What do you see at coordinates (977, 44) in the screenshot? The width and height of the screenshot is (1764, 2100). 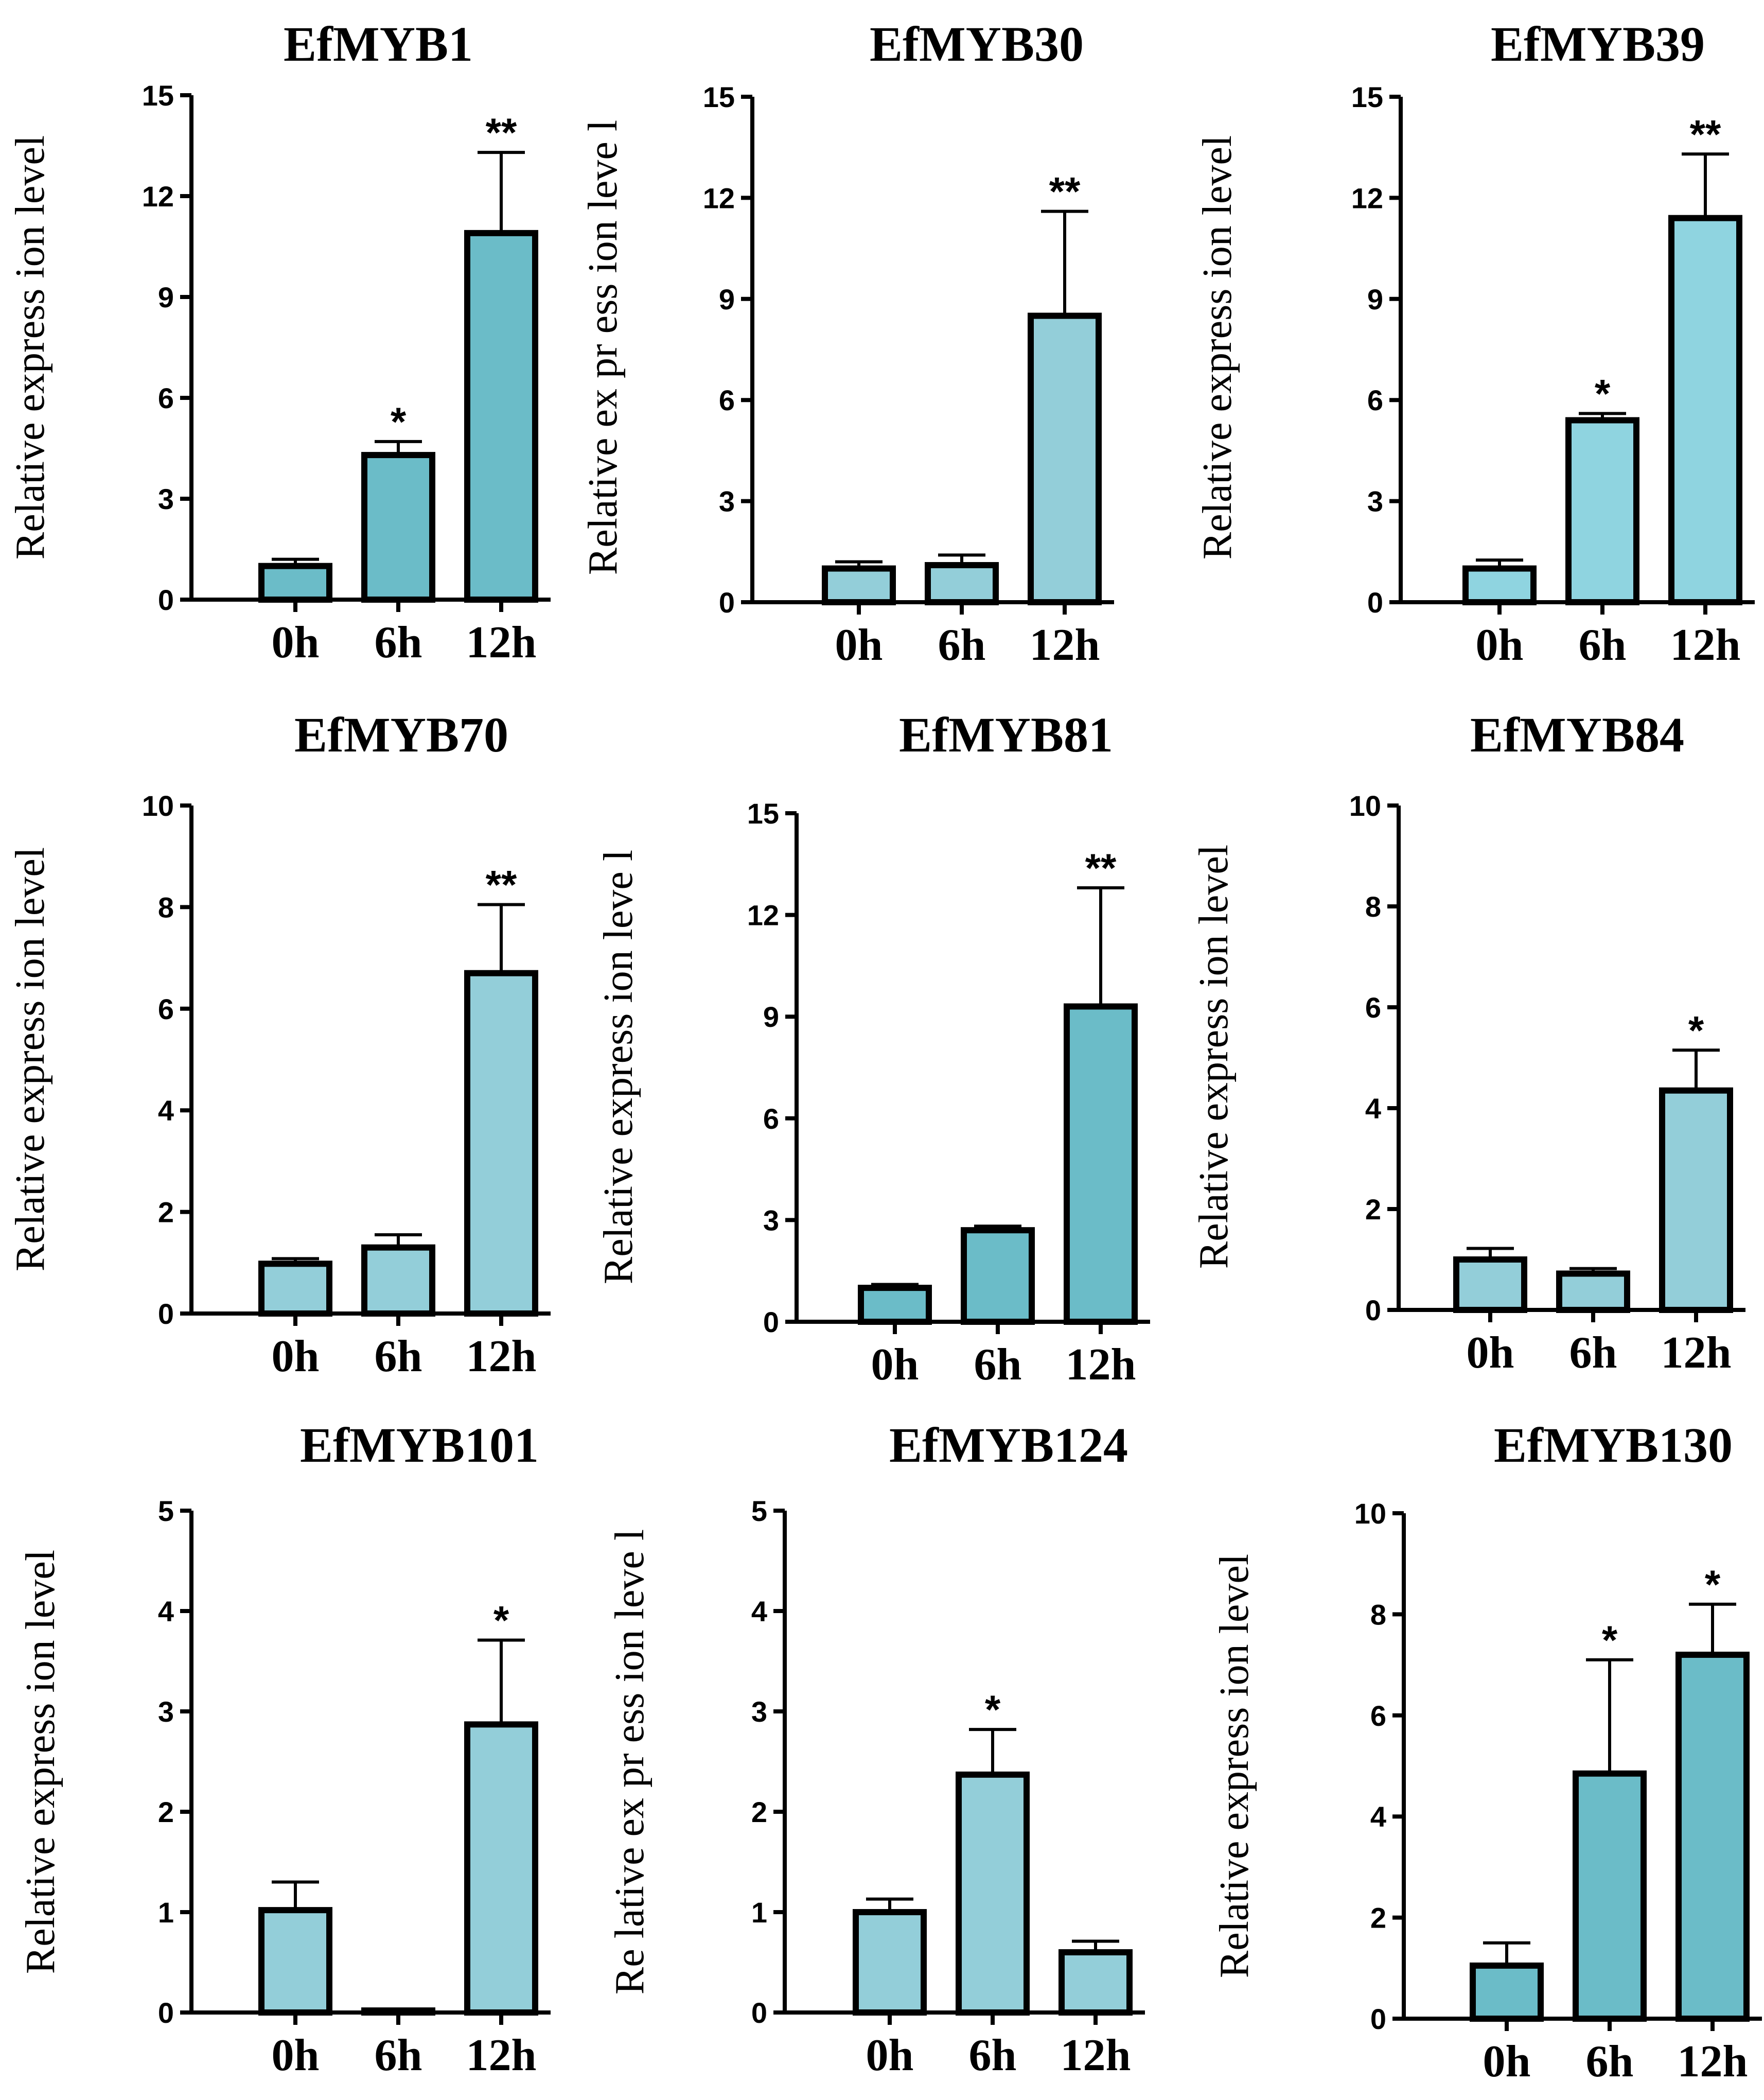 I see `chart-title: EfMYB30` at bounding box center [977, 44].